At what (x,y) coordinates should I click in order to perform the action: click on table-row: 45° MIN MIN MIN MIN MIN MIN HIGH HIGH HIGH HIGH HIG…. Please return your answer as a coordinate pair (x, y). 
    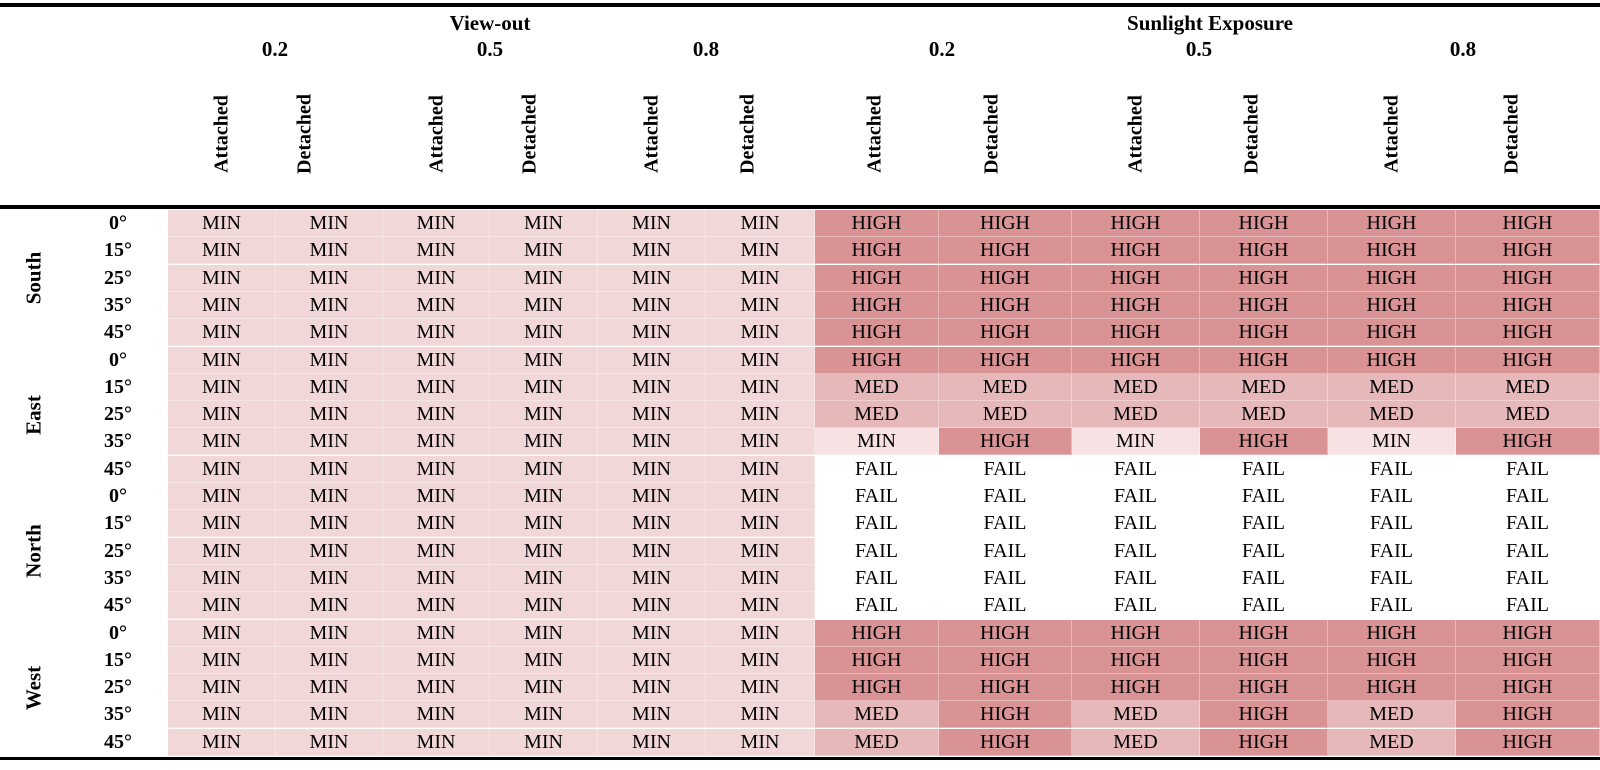
    Looking at the image, I should click on (800, 333).